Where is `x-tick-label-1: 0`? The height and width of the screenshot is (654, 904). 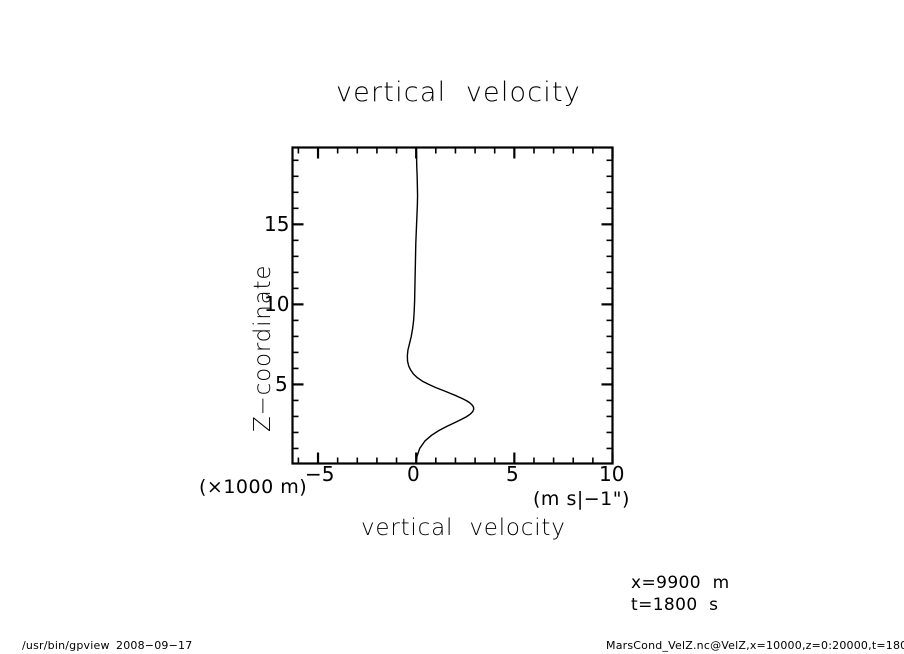 x-tick-label-1: 0 is located at coordinates (413, 474).